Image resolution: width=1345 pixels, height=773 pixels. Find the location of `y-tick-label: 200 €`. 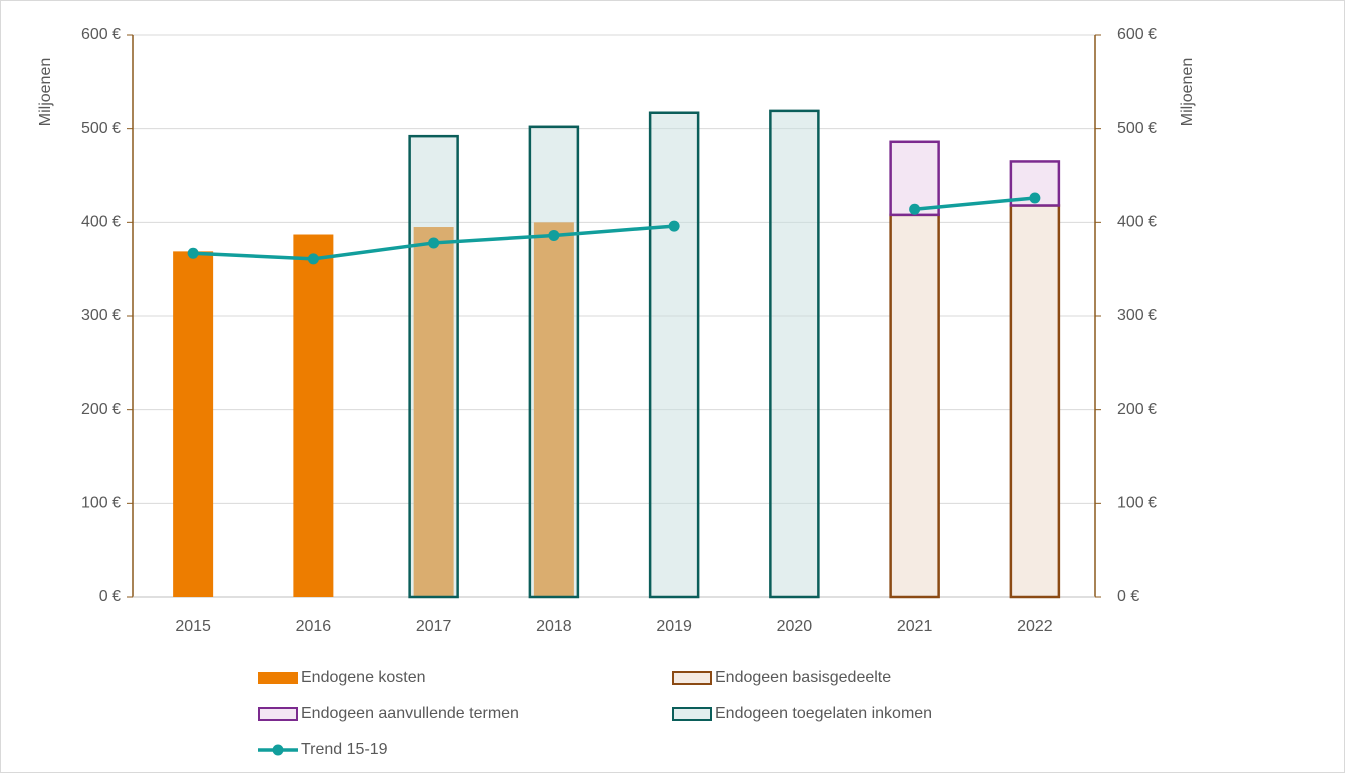

y-tick-label: 200 € is located at coordinates (101, 409).